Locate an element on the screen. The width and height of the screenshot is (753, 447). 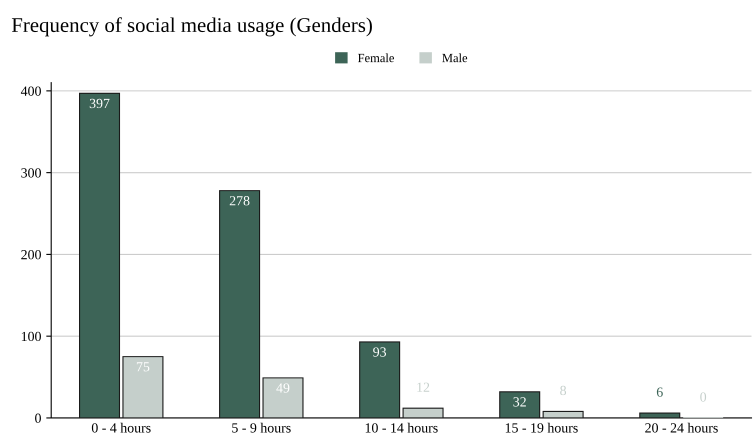
data-label: 278 is located at coordinates (240, 201).